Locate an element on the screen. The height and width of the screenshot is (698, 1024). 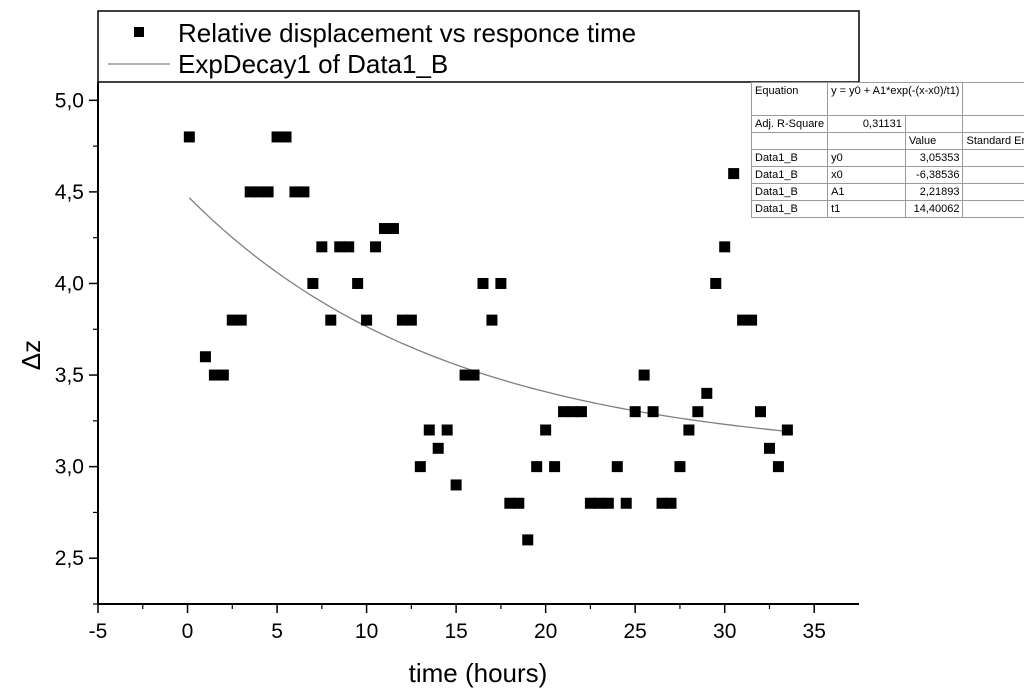
fit-table-param: x0 is located at coordinates (866, 175).